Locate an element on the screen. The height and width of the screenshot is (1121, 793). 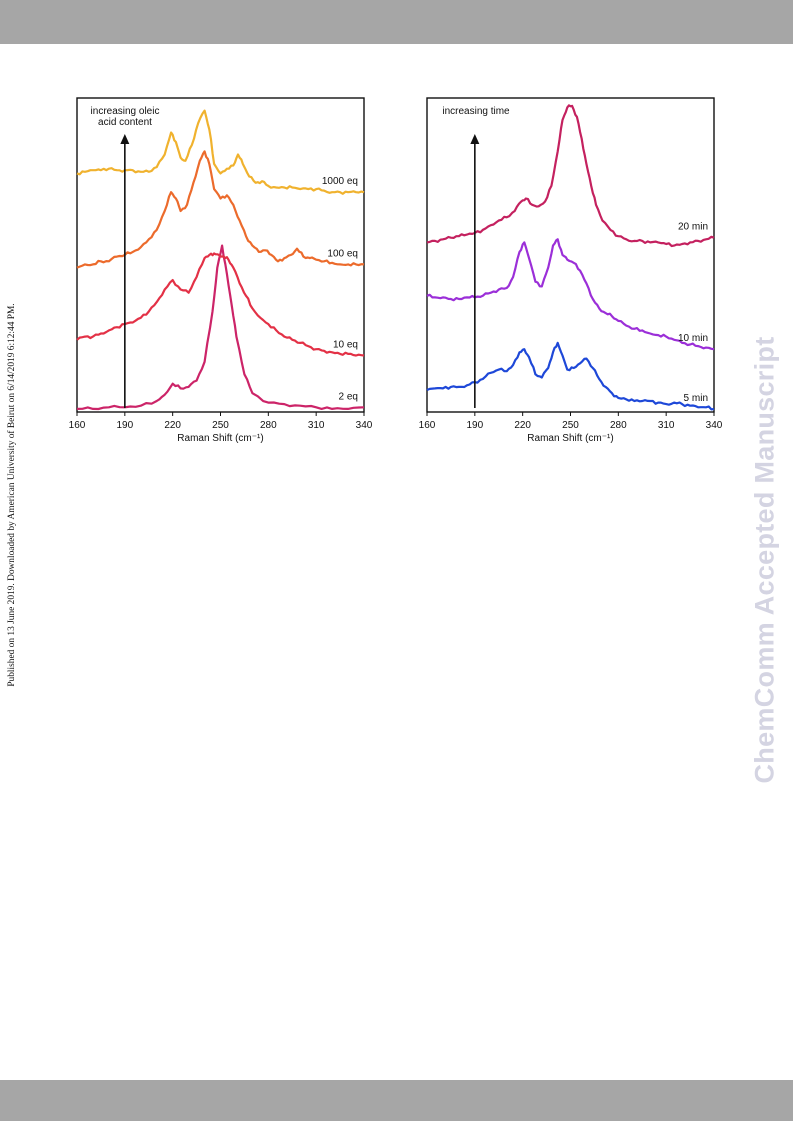
footer-bar is located at coordinates (396, 1100).